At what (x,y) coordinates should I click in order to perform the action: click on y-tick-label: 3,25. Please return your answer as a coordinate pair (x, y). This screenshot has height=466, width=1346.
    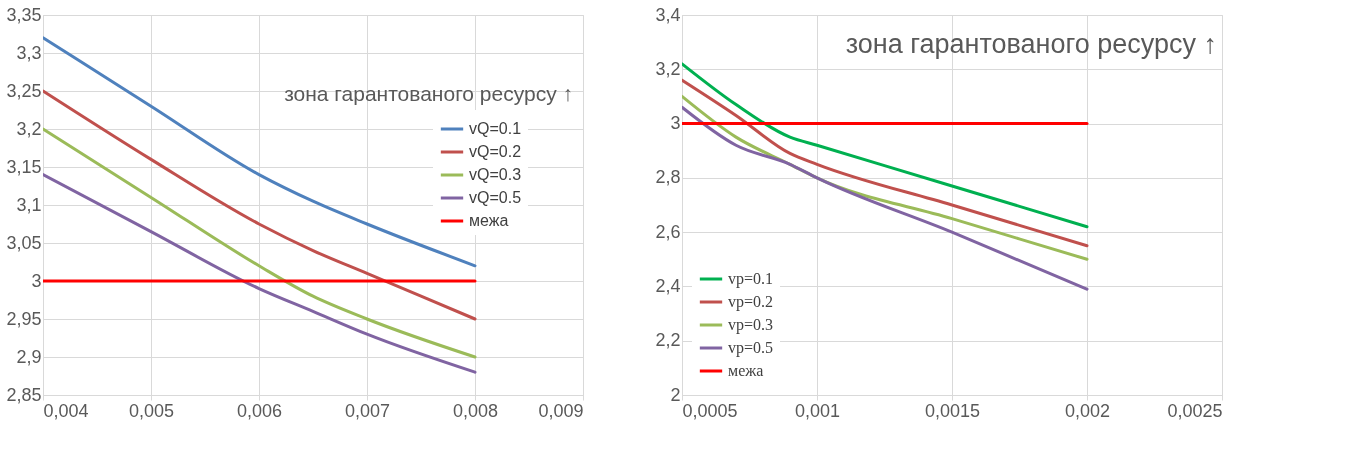
    Looking at the image, I should click on (24, 90).